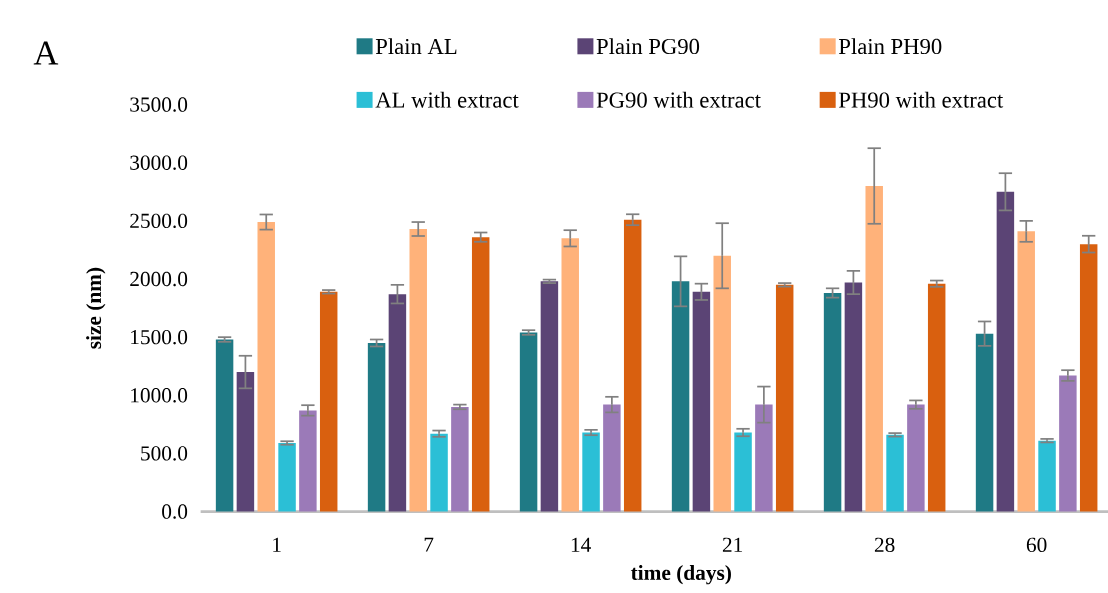 This screenshot has height=593, width=1108. I want to click on legend-label: Plain AL, so click(416, 46).